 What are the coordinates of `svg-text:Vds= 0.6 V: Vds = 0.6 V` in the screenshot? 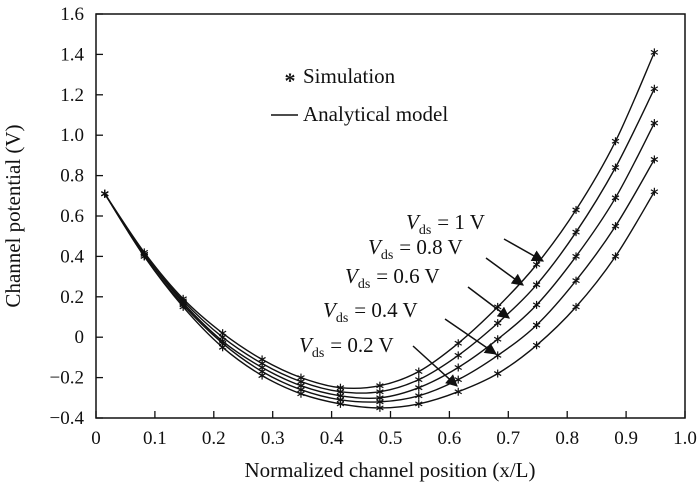 It's located at (392, 278).